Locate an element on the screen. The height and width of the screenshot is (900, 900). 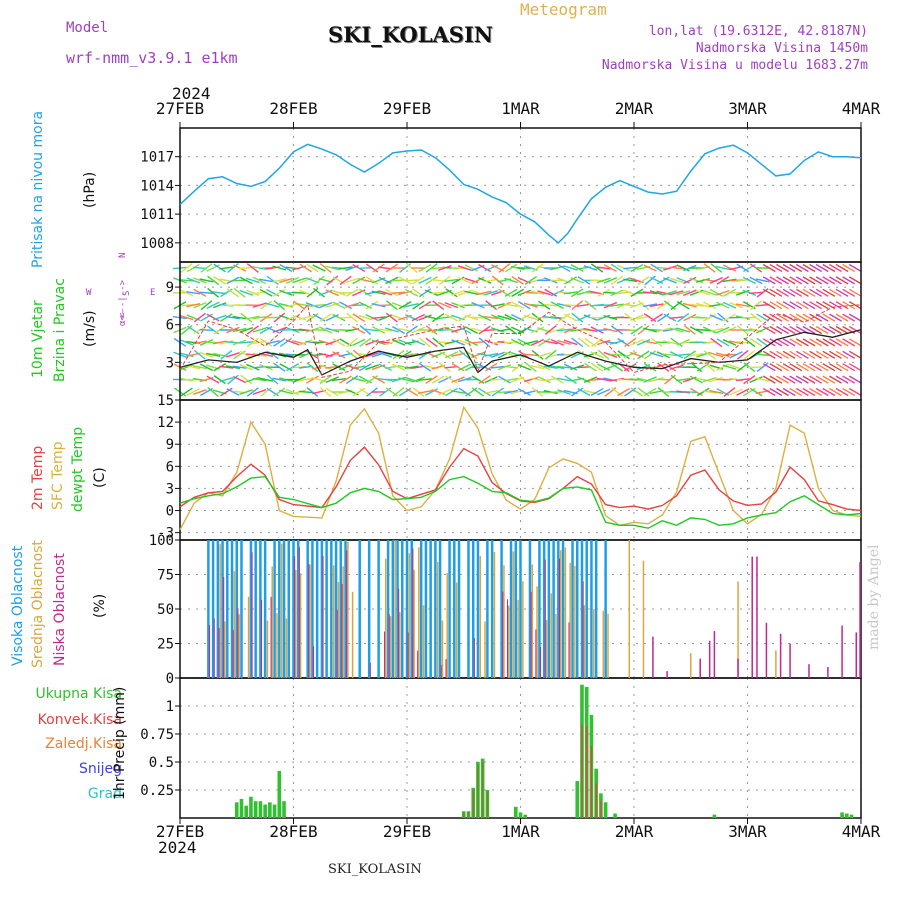
x-tick-label-bottom: 2MAR is located at coordinates (634, 831).